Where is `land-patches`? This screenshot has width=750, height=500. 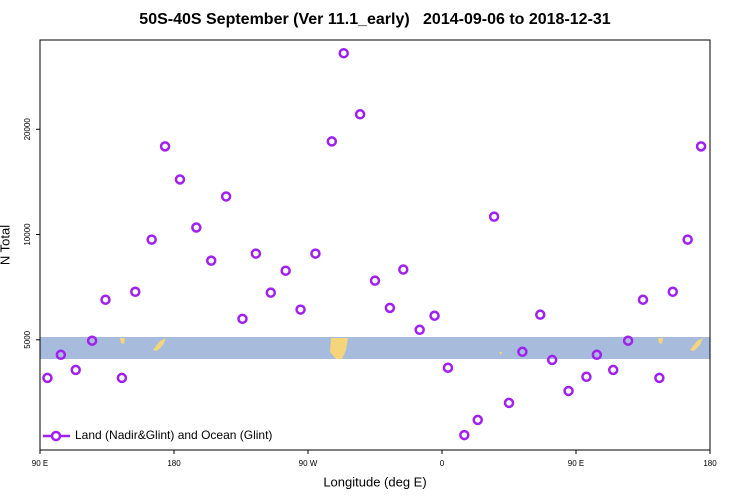 land-patches is located at coordinates (411, 348).